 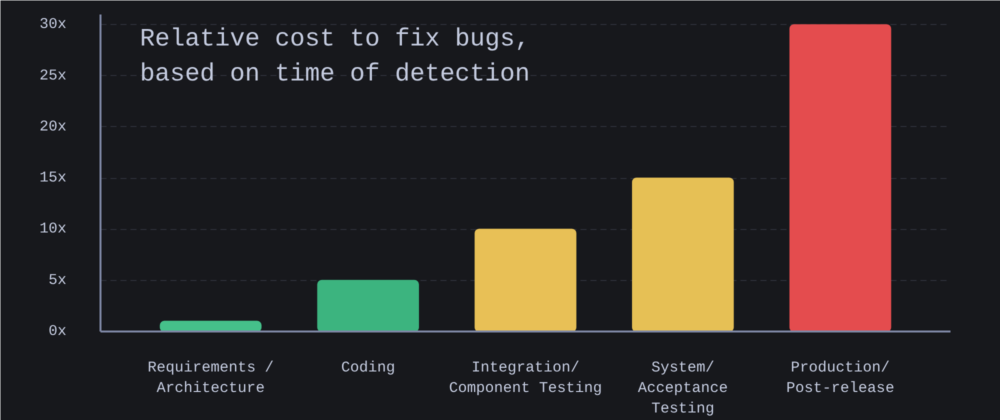 What do you see at coordinates (53, 75) in the screenshot?
I see `y-tick-label: 25x` at bounding box center [53, 75].